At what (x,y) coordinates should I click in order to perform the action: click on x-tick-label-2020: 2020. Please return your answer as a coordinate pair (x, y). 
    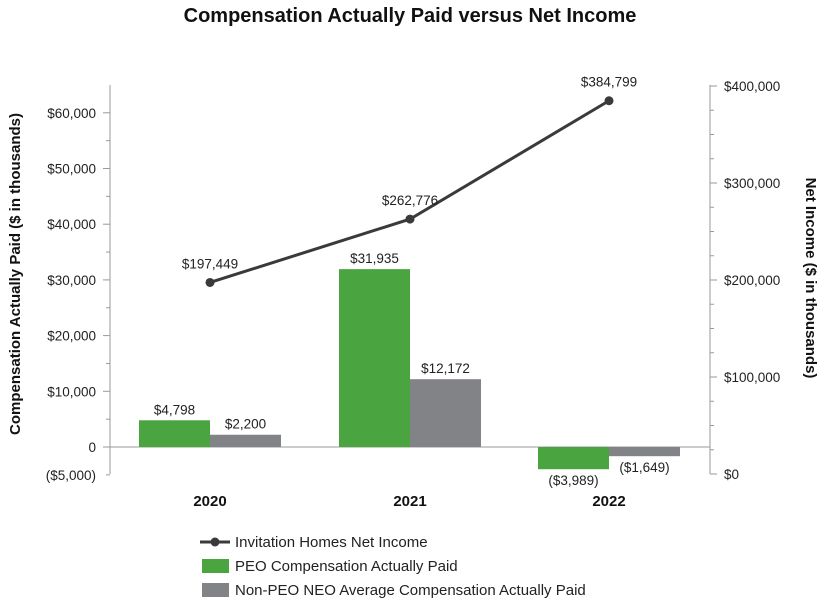
    Looking at the image, I should click on (209, 501).